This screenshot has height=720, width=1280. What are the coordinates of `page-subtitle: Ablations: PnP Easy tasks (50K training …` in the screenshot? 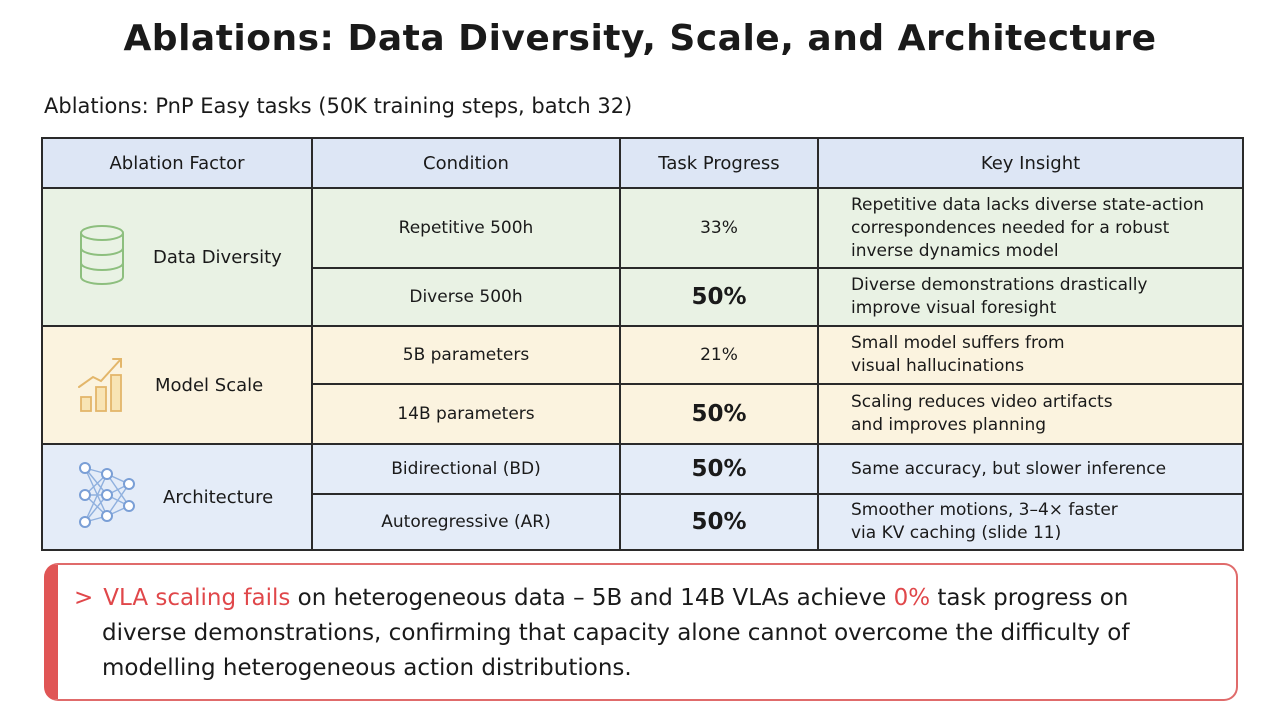 It's located at (338, 106).